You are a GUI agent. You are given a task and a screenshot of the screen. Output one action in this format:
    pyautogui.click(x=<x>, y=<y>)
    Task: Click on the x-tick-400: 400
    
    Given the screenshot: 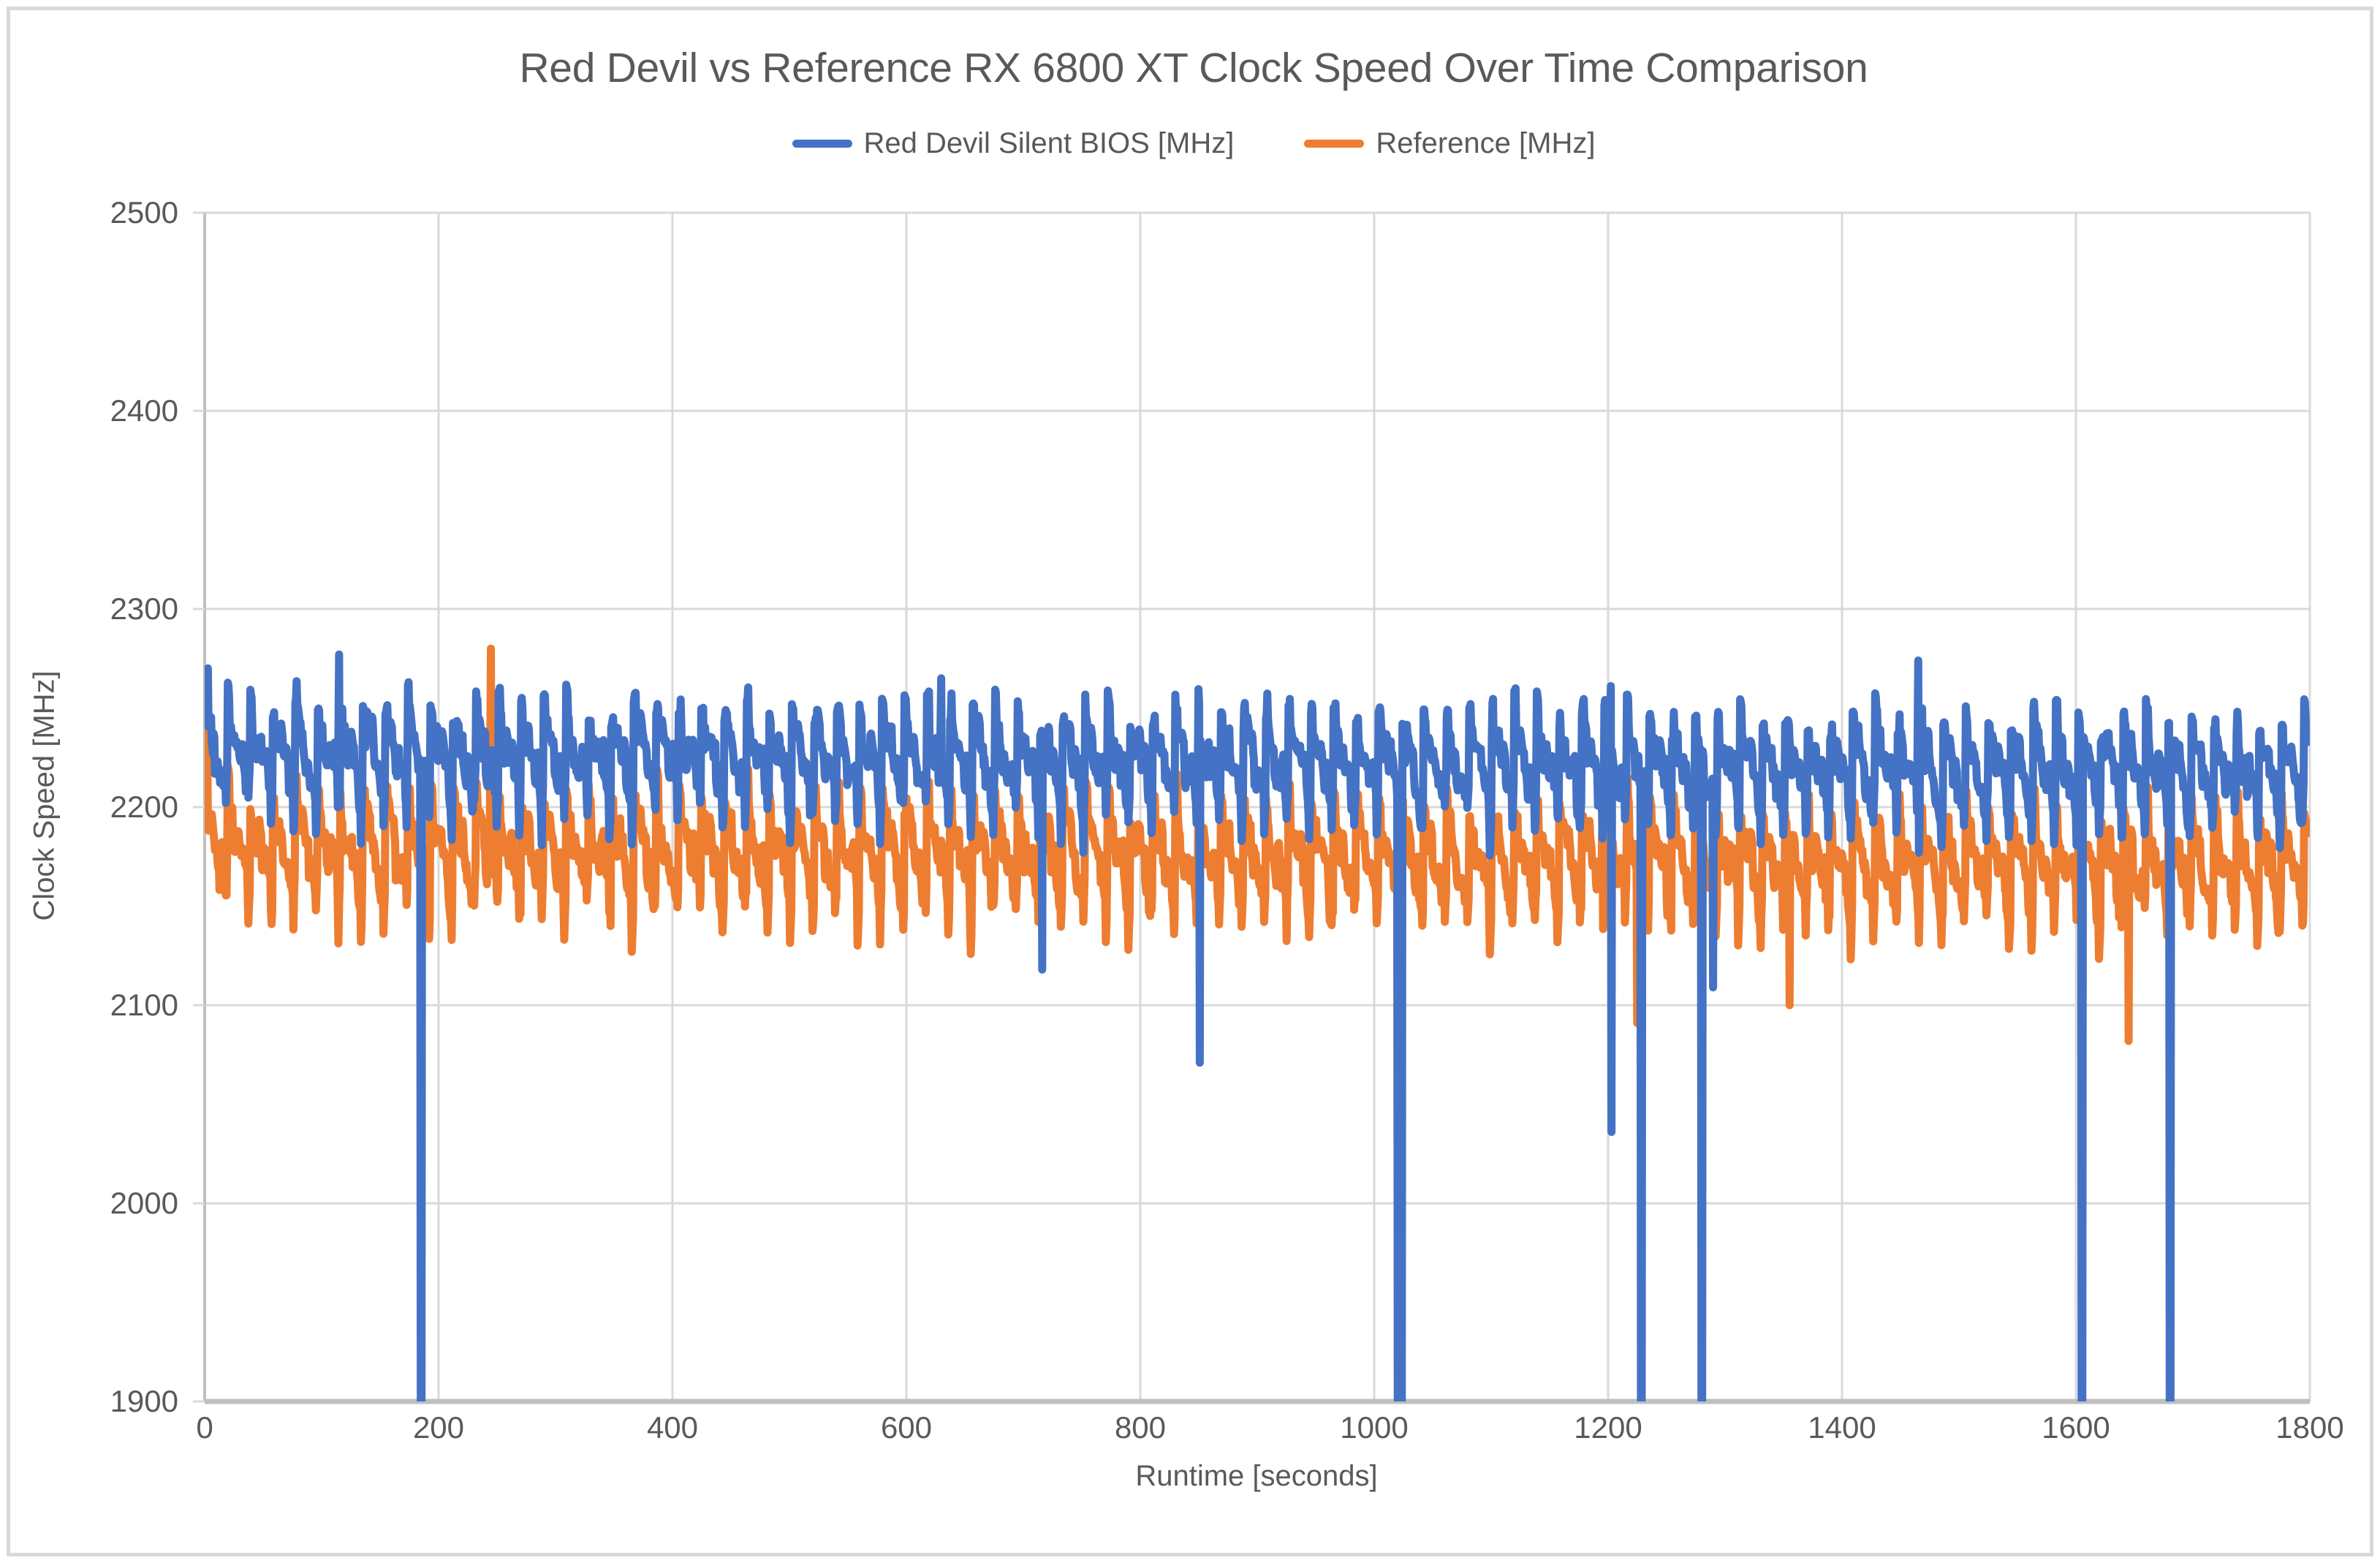 What is the action you would take?
    pyautogui.click(x=672, y=1427)
    